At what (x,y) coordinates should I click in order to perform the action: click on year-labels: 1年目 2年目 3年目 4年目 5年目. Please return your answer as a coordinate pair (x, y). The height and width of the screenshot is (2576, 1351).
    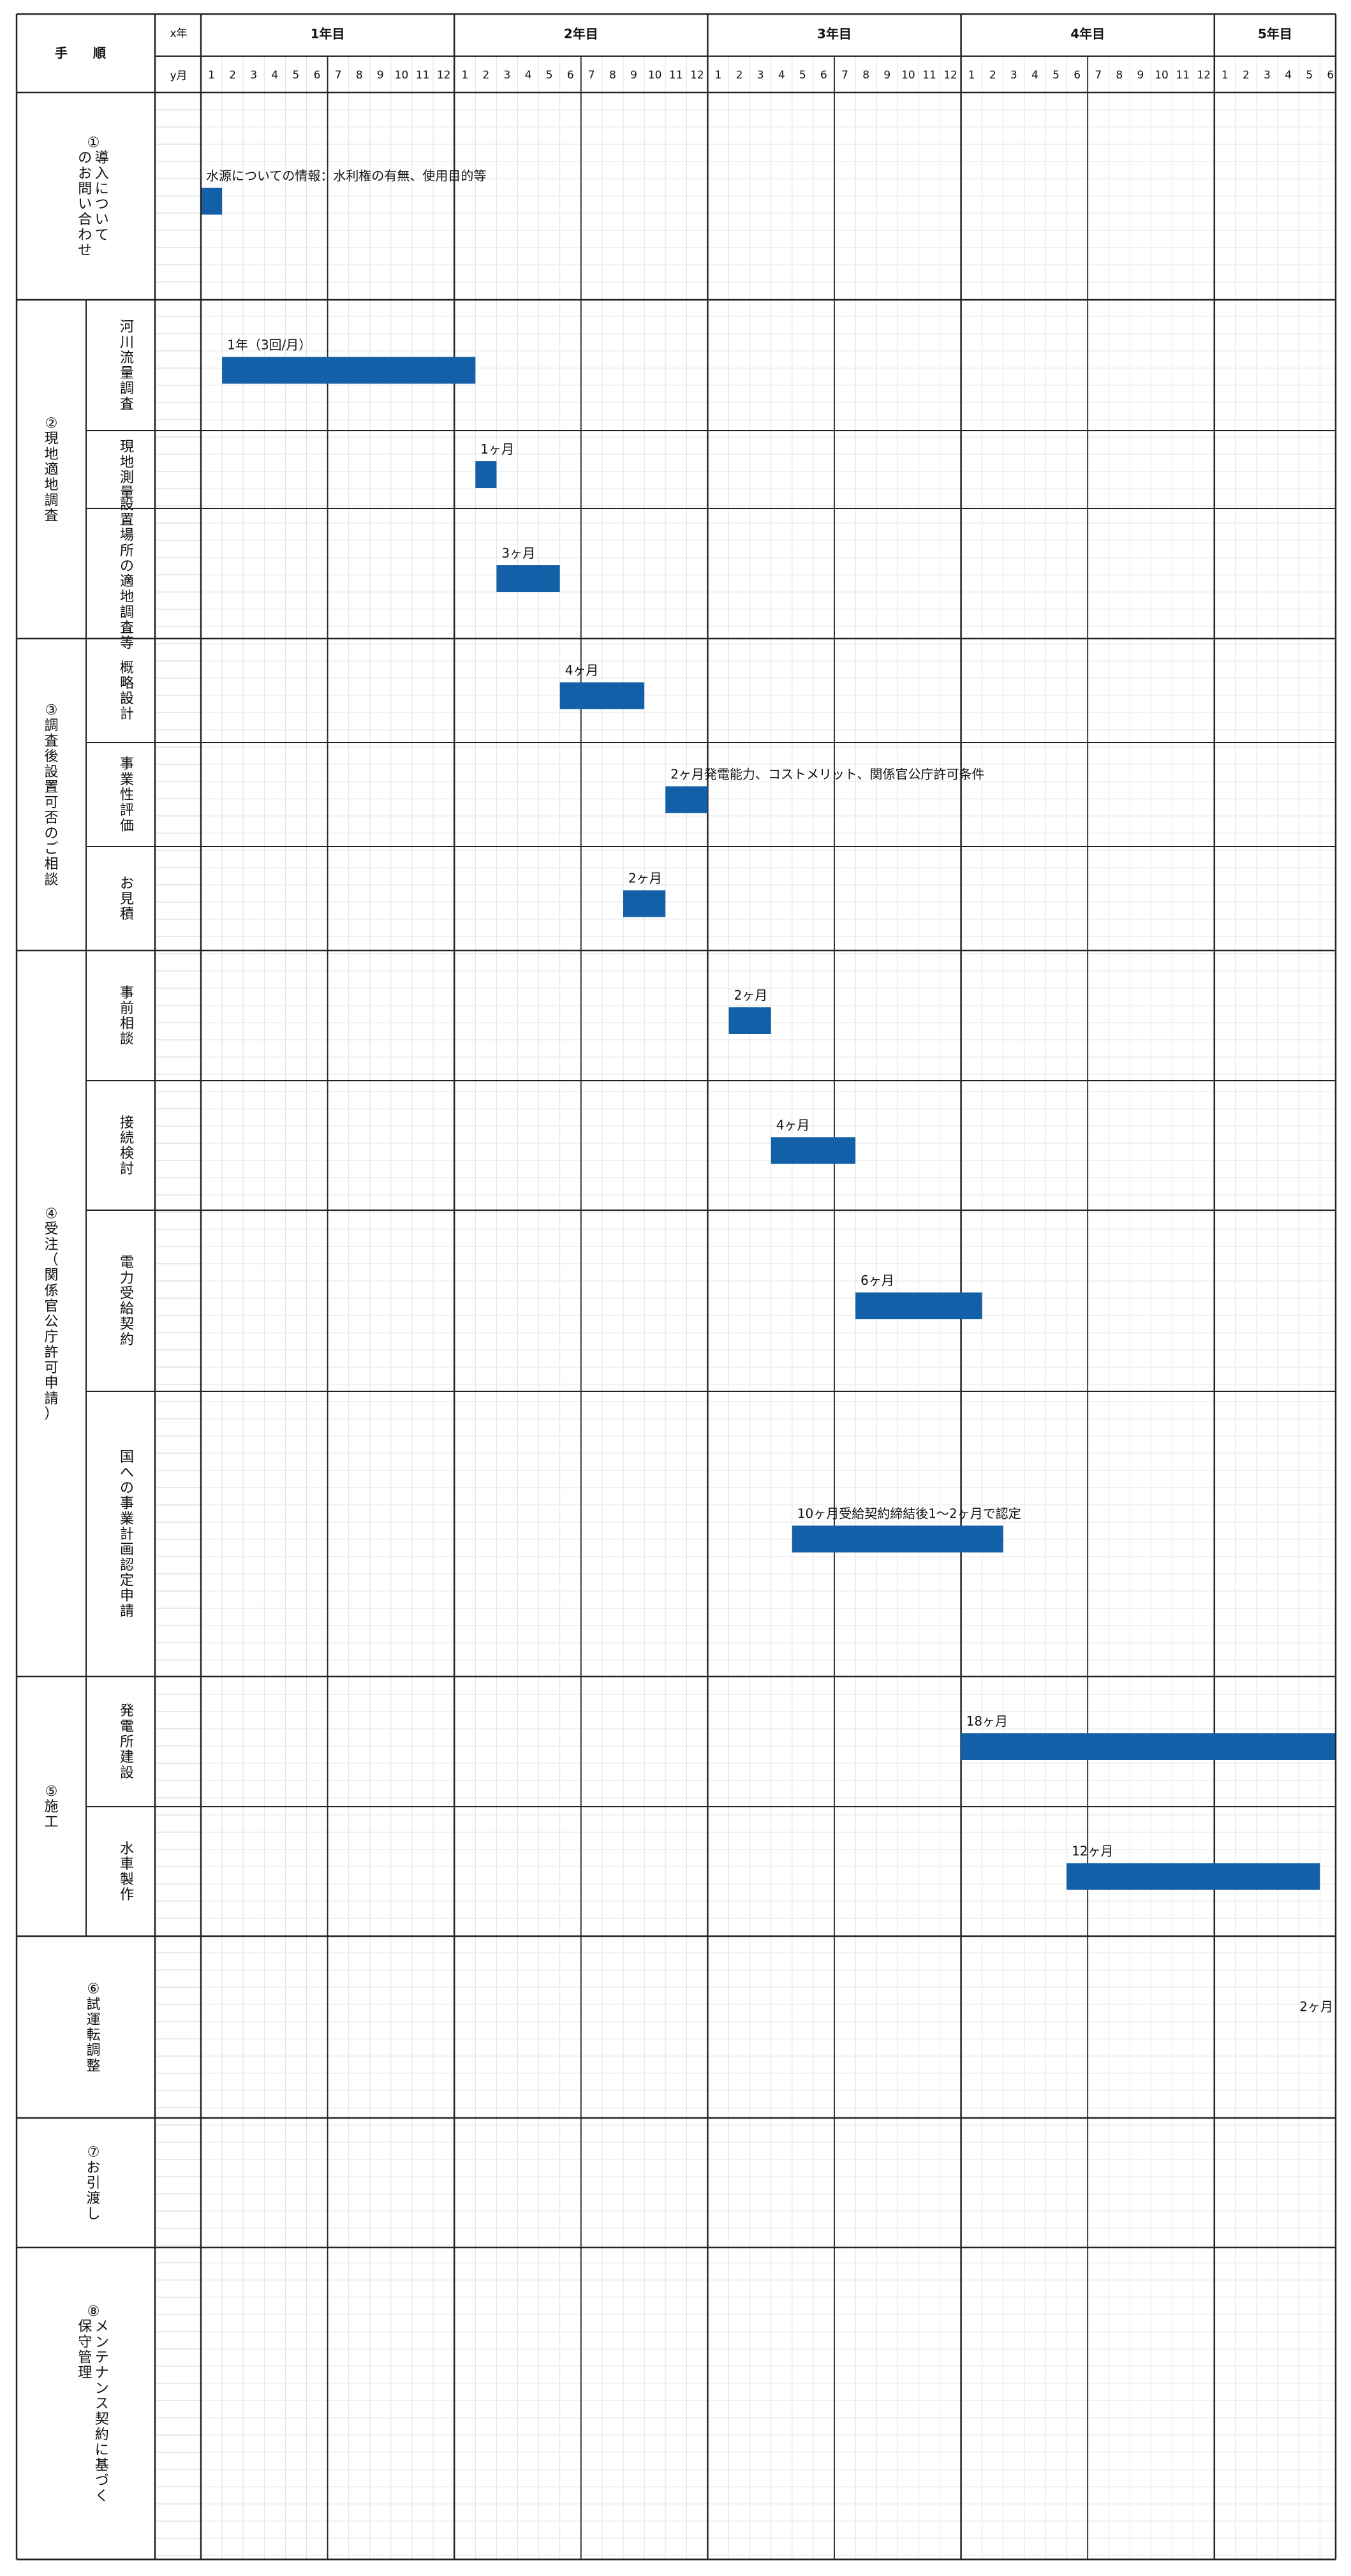
    Looking at the image, I should click on (801, 33).